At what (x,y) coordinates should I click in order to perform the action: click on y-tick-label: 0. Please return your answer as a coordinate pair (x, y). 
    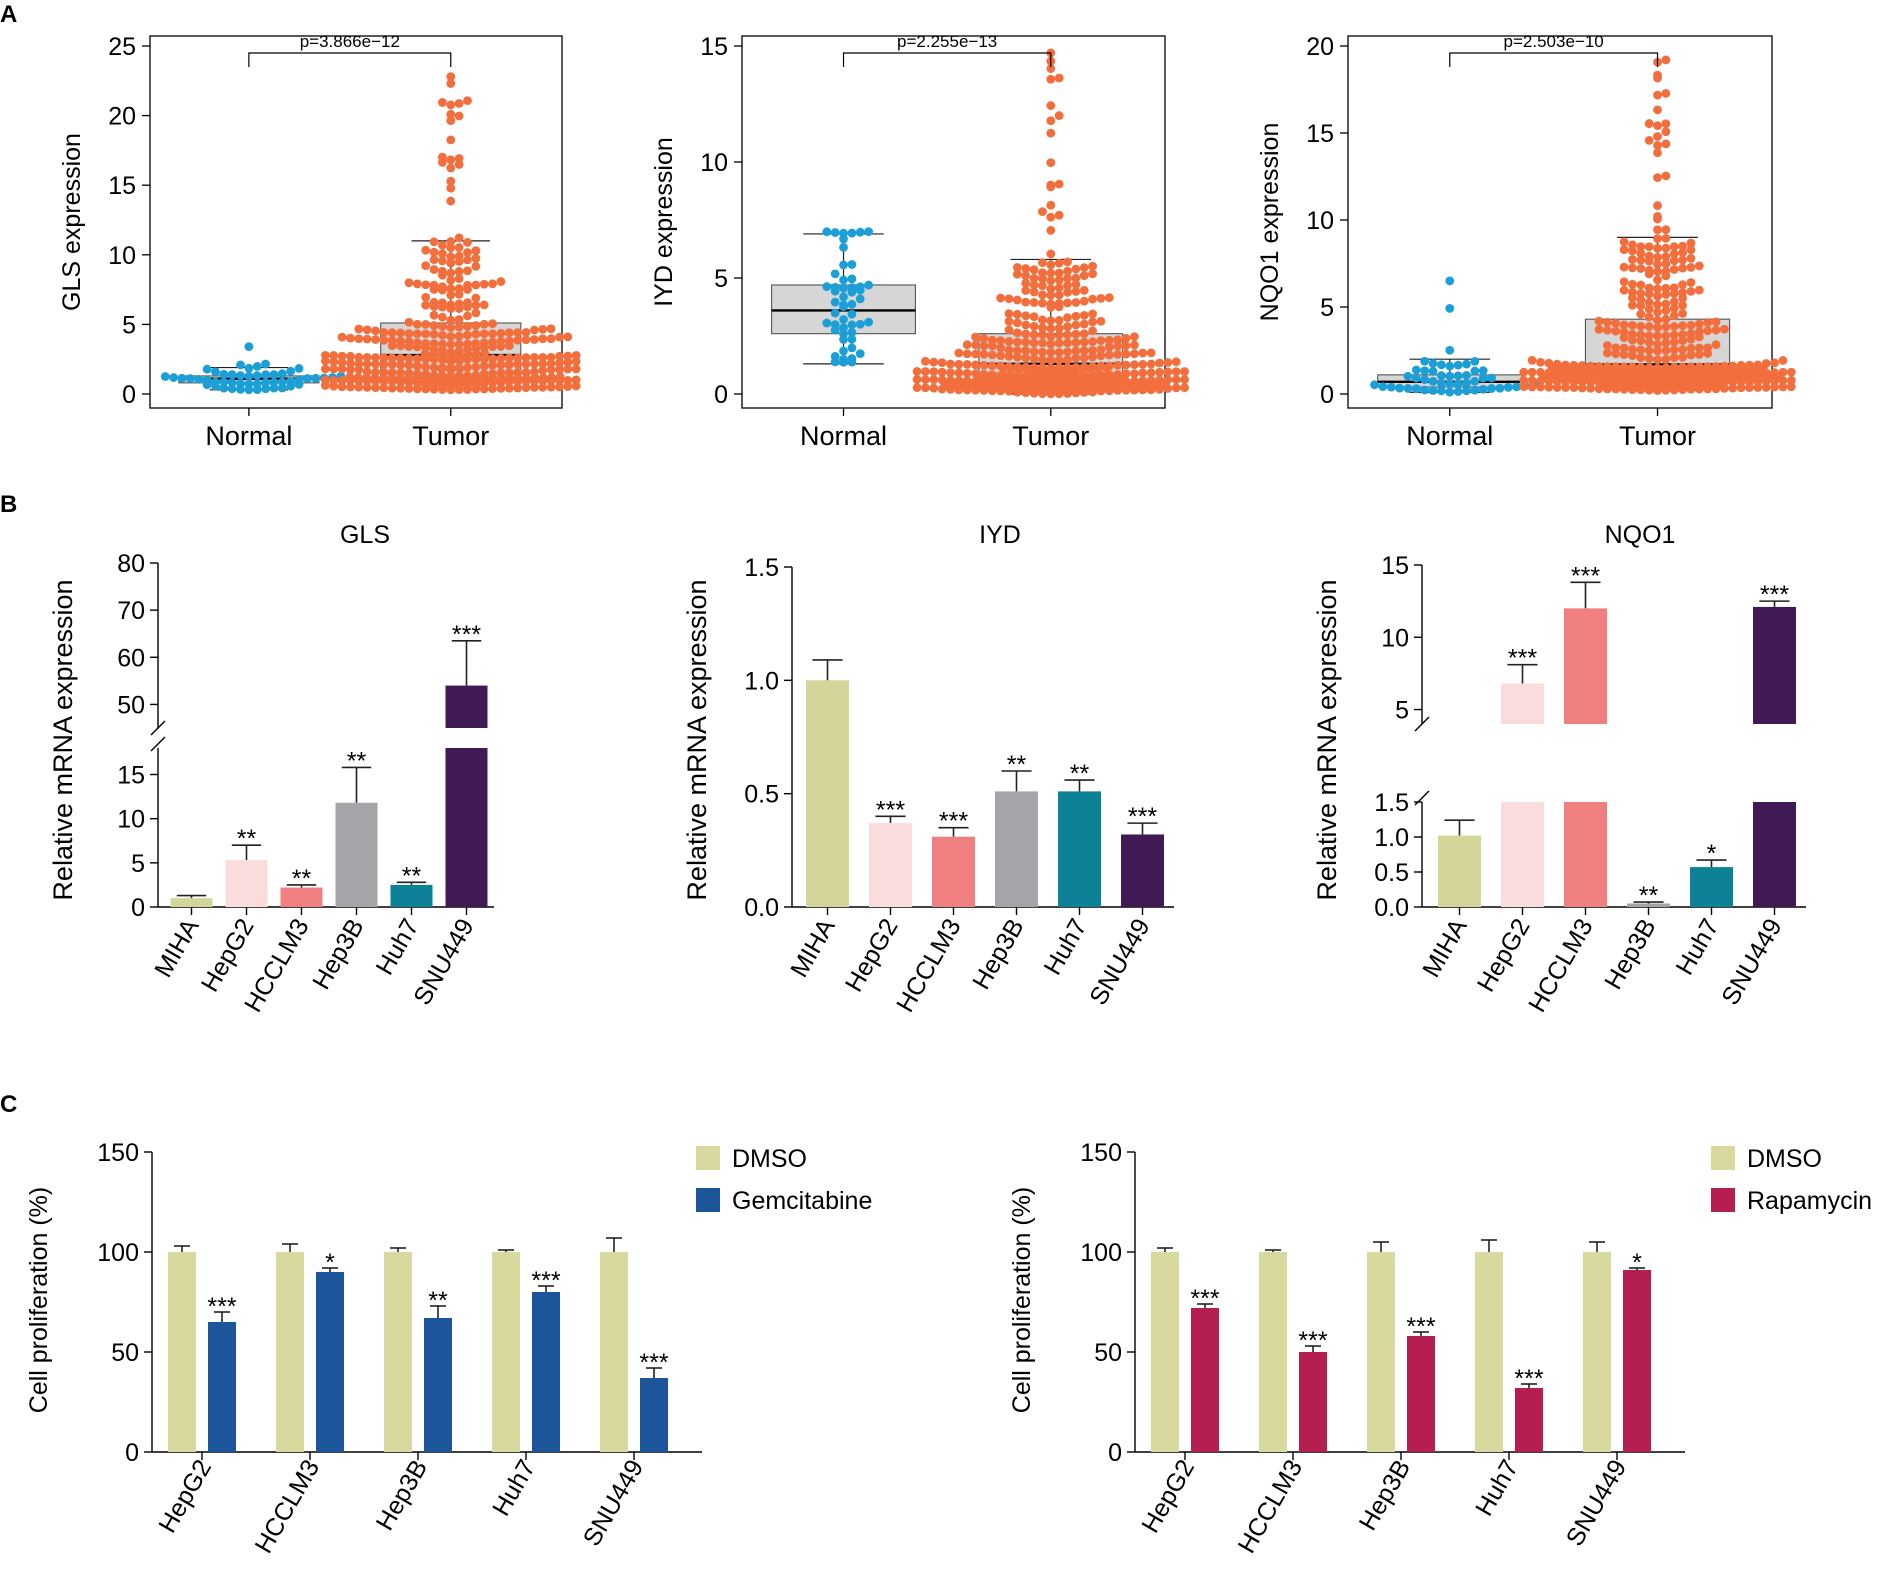
    Looking at the image, I should click on (132, 1453).